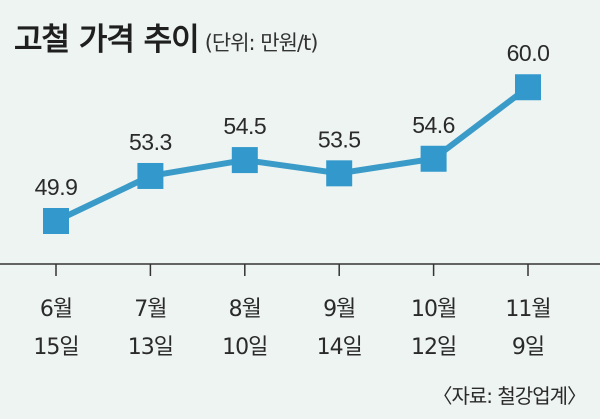 The image size is (600, 419). I want to click on data-value-label: 60.0, so click(528, 53).